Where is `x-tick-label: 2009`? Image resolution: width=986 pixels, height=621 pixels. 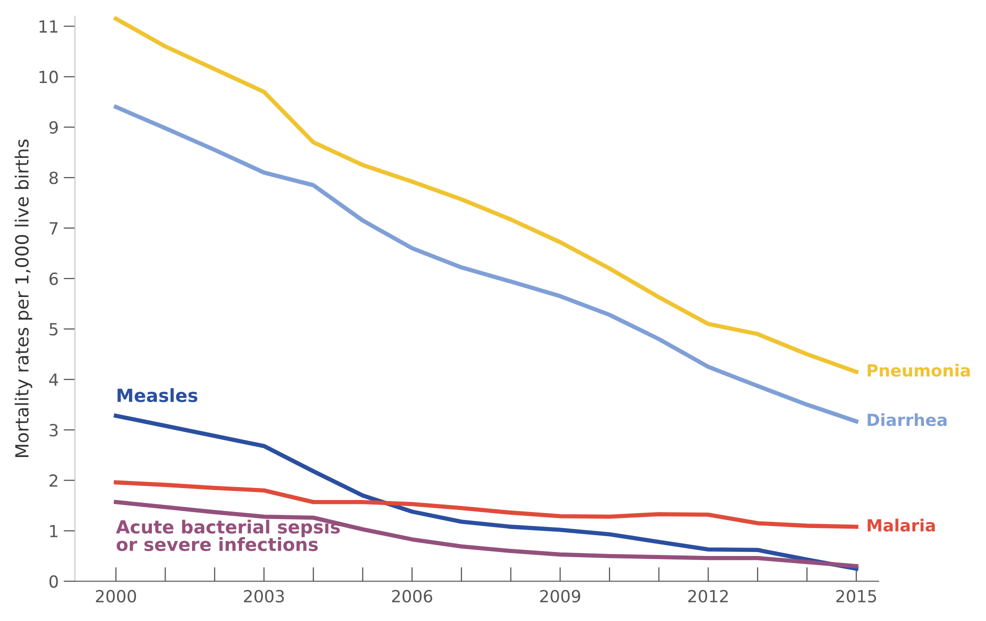
x-tick-label: 2009 is located at coordinates (560, 596).